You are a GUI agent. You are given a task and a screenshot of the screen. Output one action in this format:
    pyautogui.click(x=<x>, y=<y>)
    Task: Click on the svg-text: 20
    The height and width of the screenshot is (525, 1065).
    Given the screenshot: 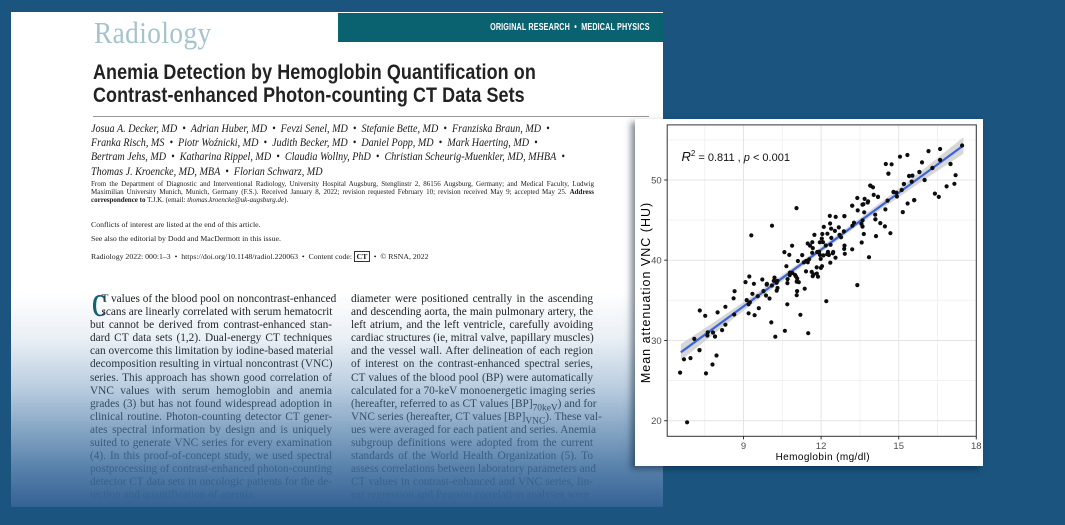 What is the action you would take?
    pyautogui.click(x=656, y=421)
    